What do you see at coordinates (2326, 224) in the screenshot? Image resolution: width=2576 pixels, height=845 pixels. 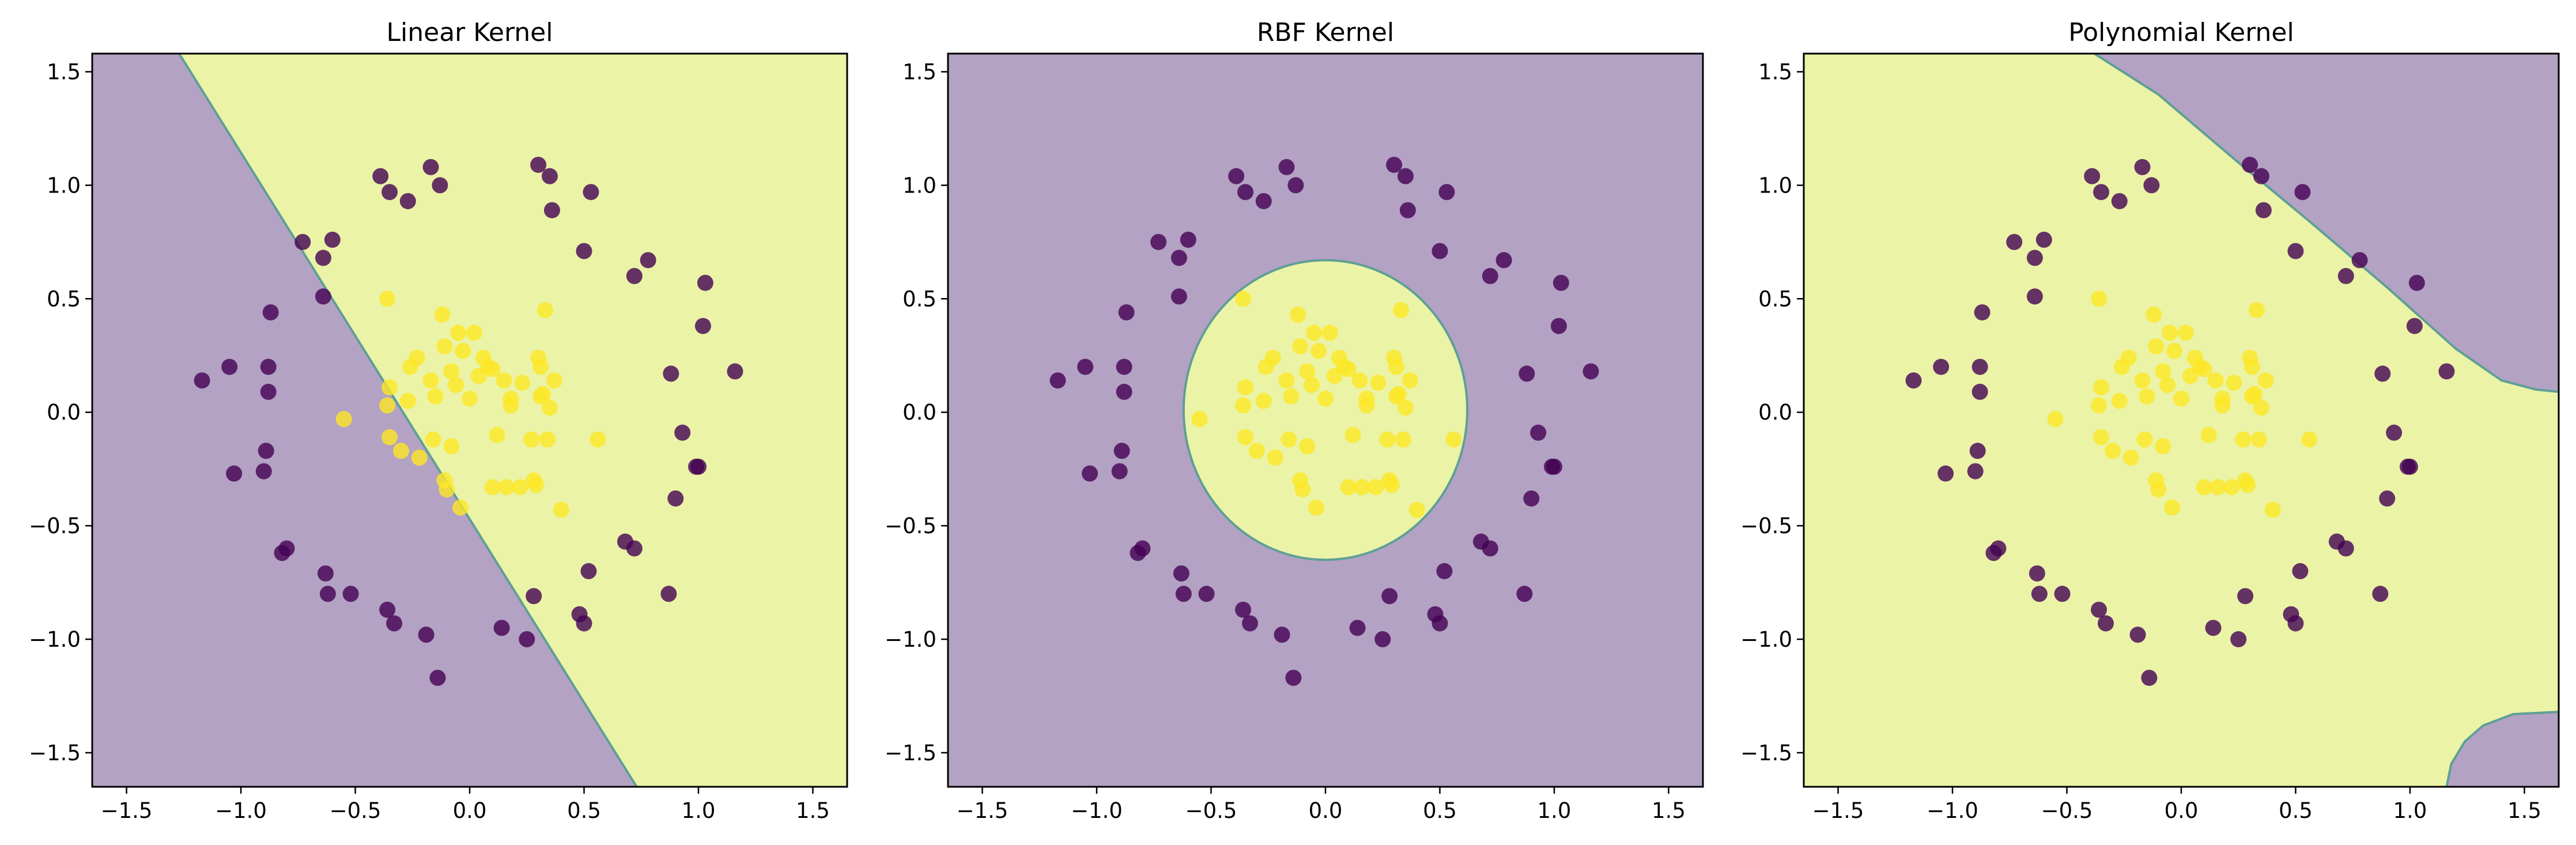 I see `decision-boundary-upper` at bounding box center [2326, 224].